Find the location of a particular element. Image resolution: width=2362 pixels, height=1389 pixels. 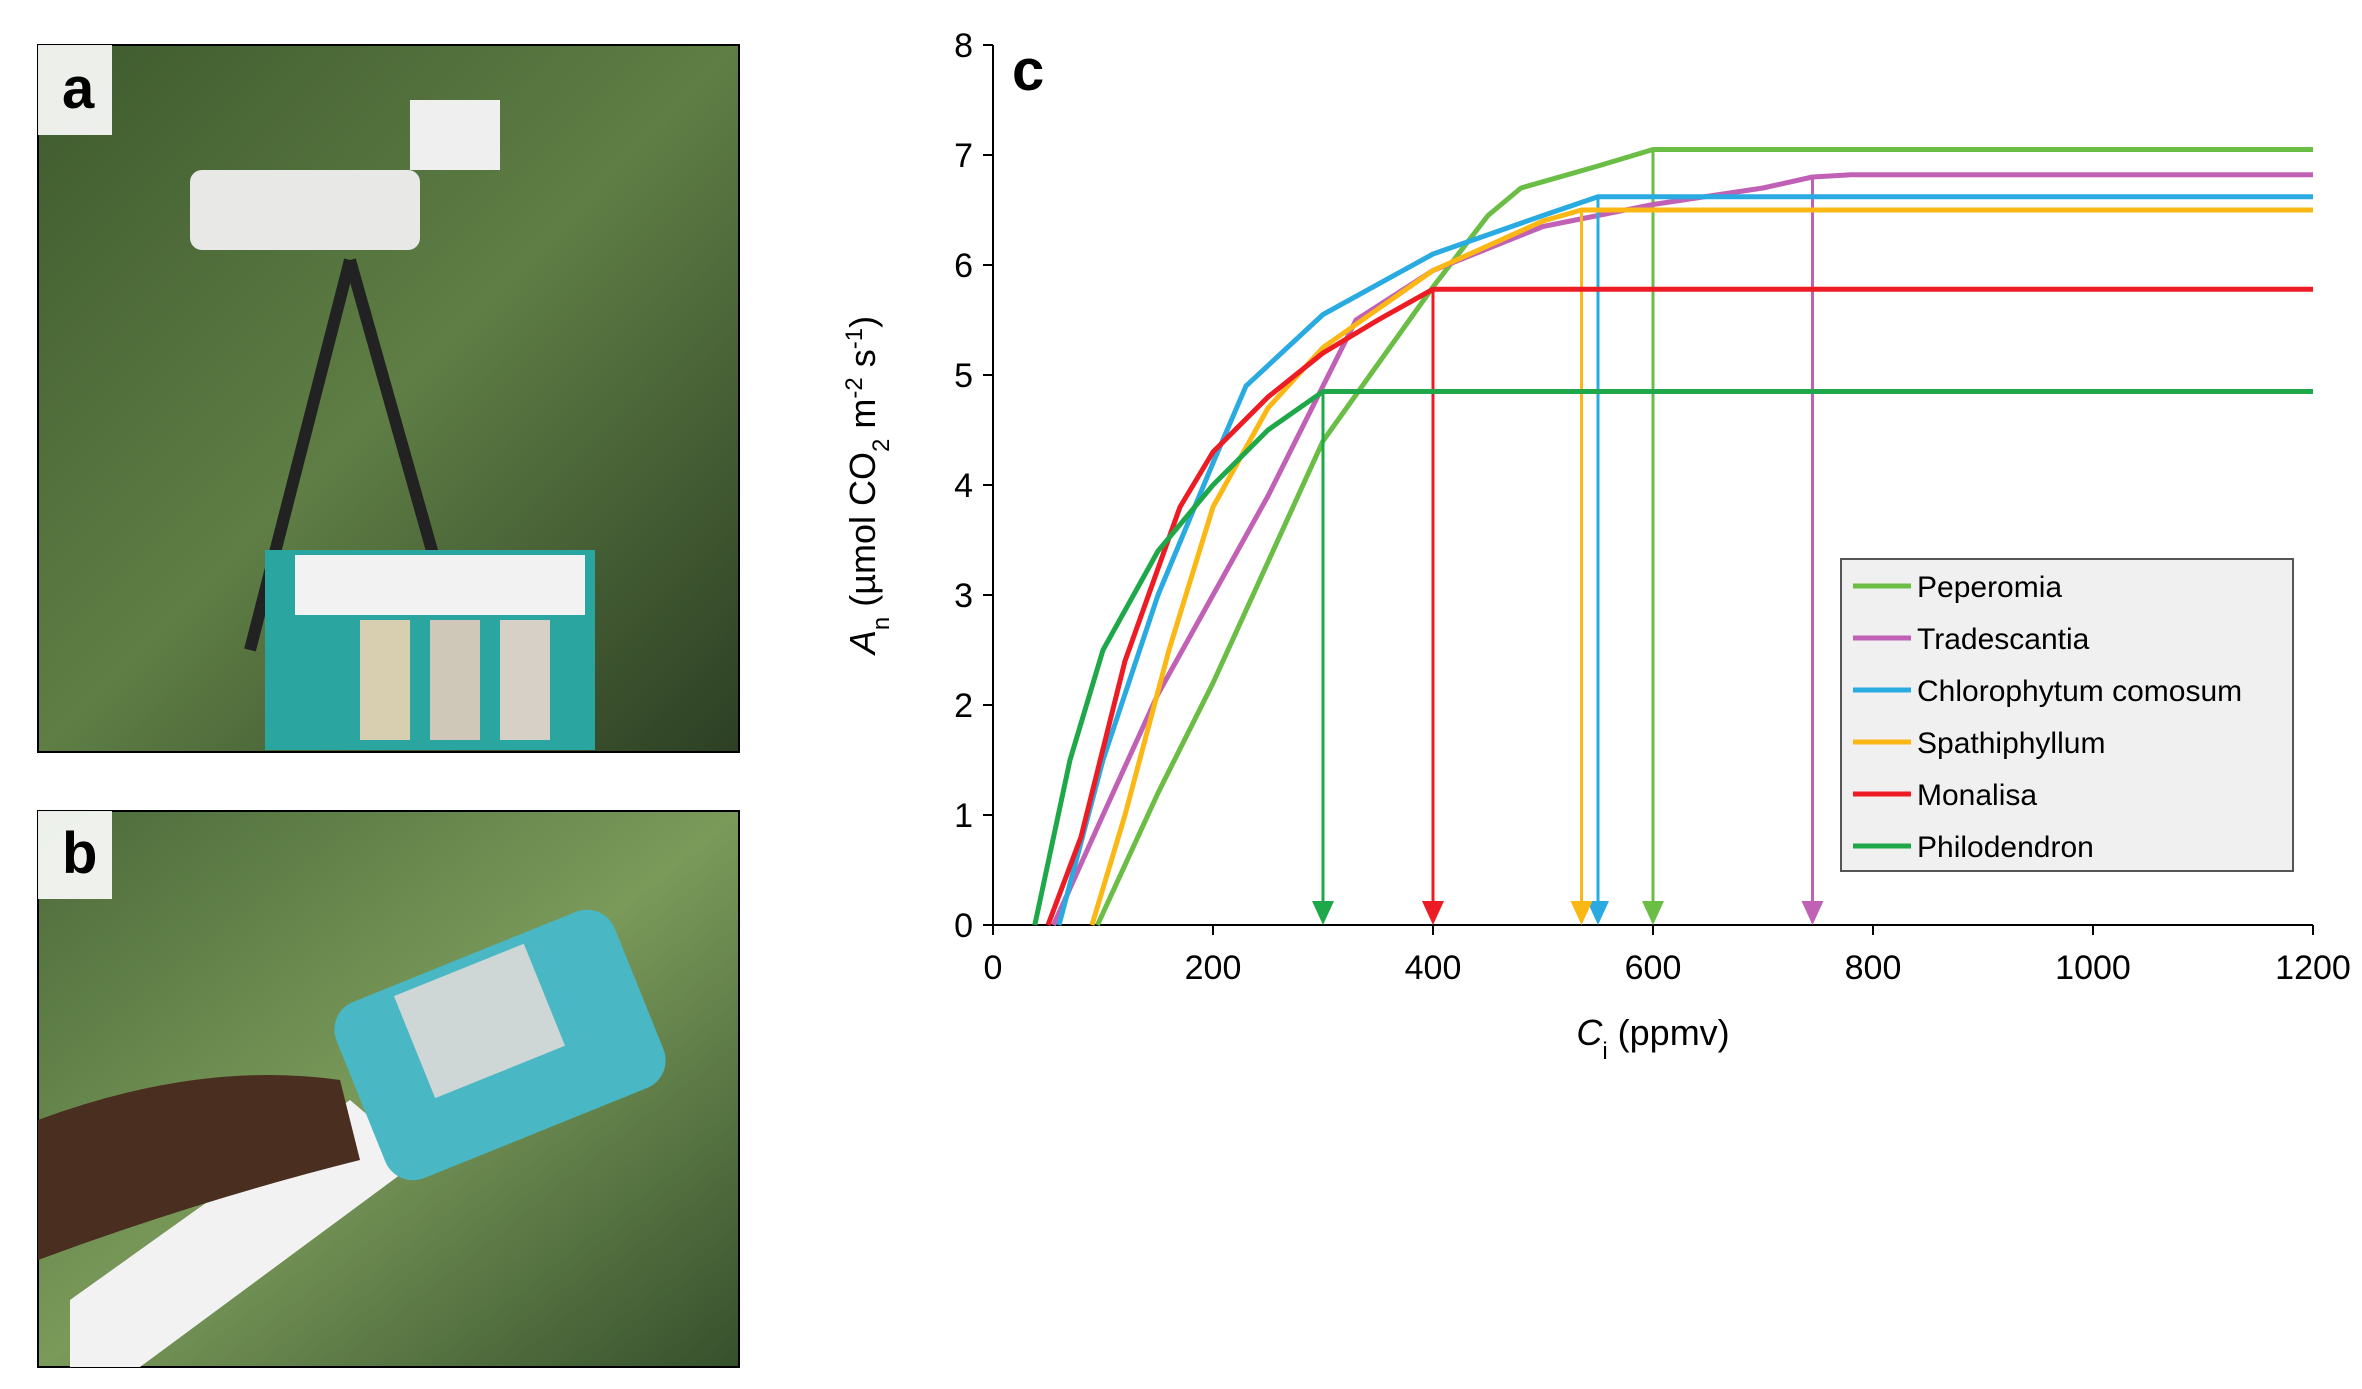

y-tick-label: 1 is located at coordinates (963, 816).